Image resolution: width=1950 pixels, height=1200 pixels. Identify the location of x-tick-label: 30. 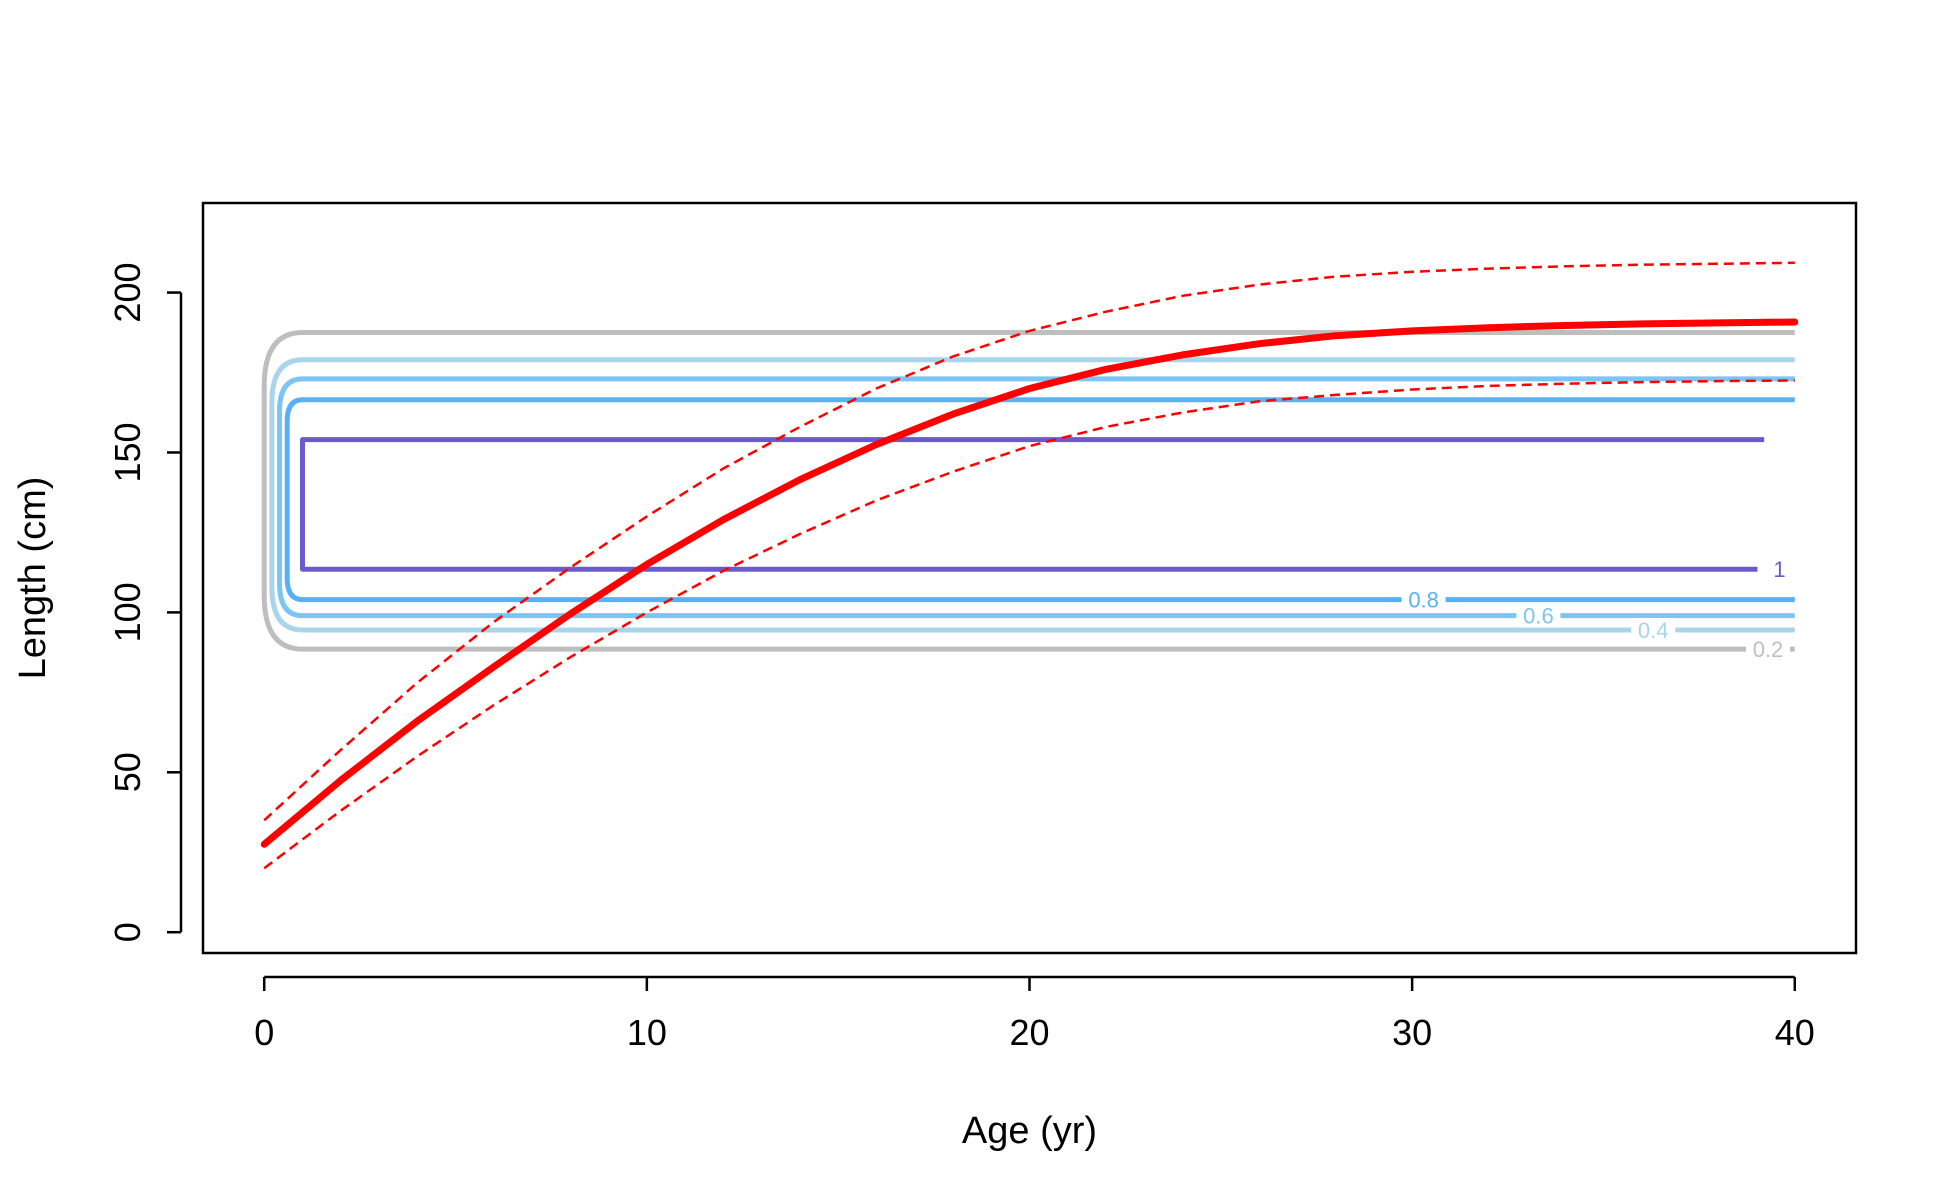
(1412, 1032).